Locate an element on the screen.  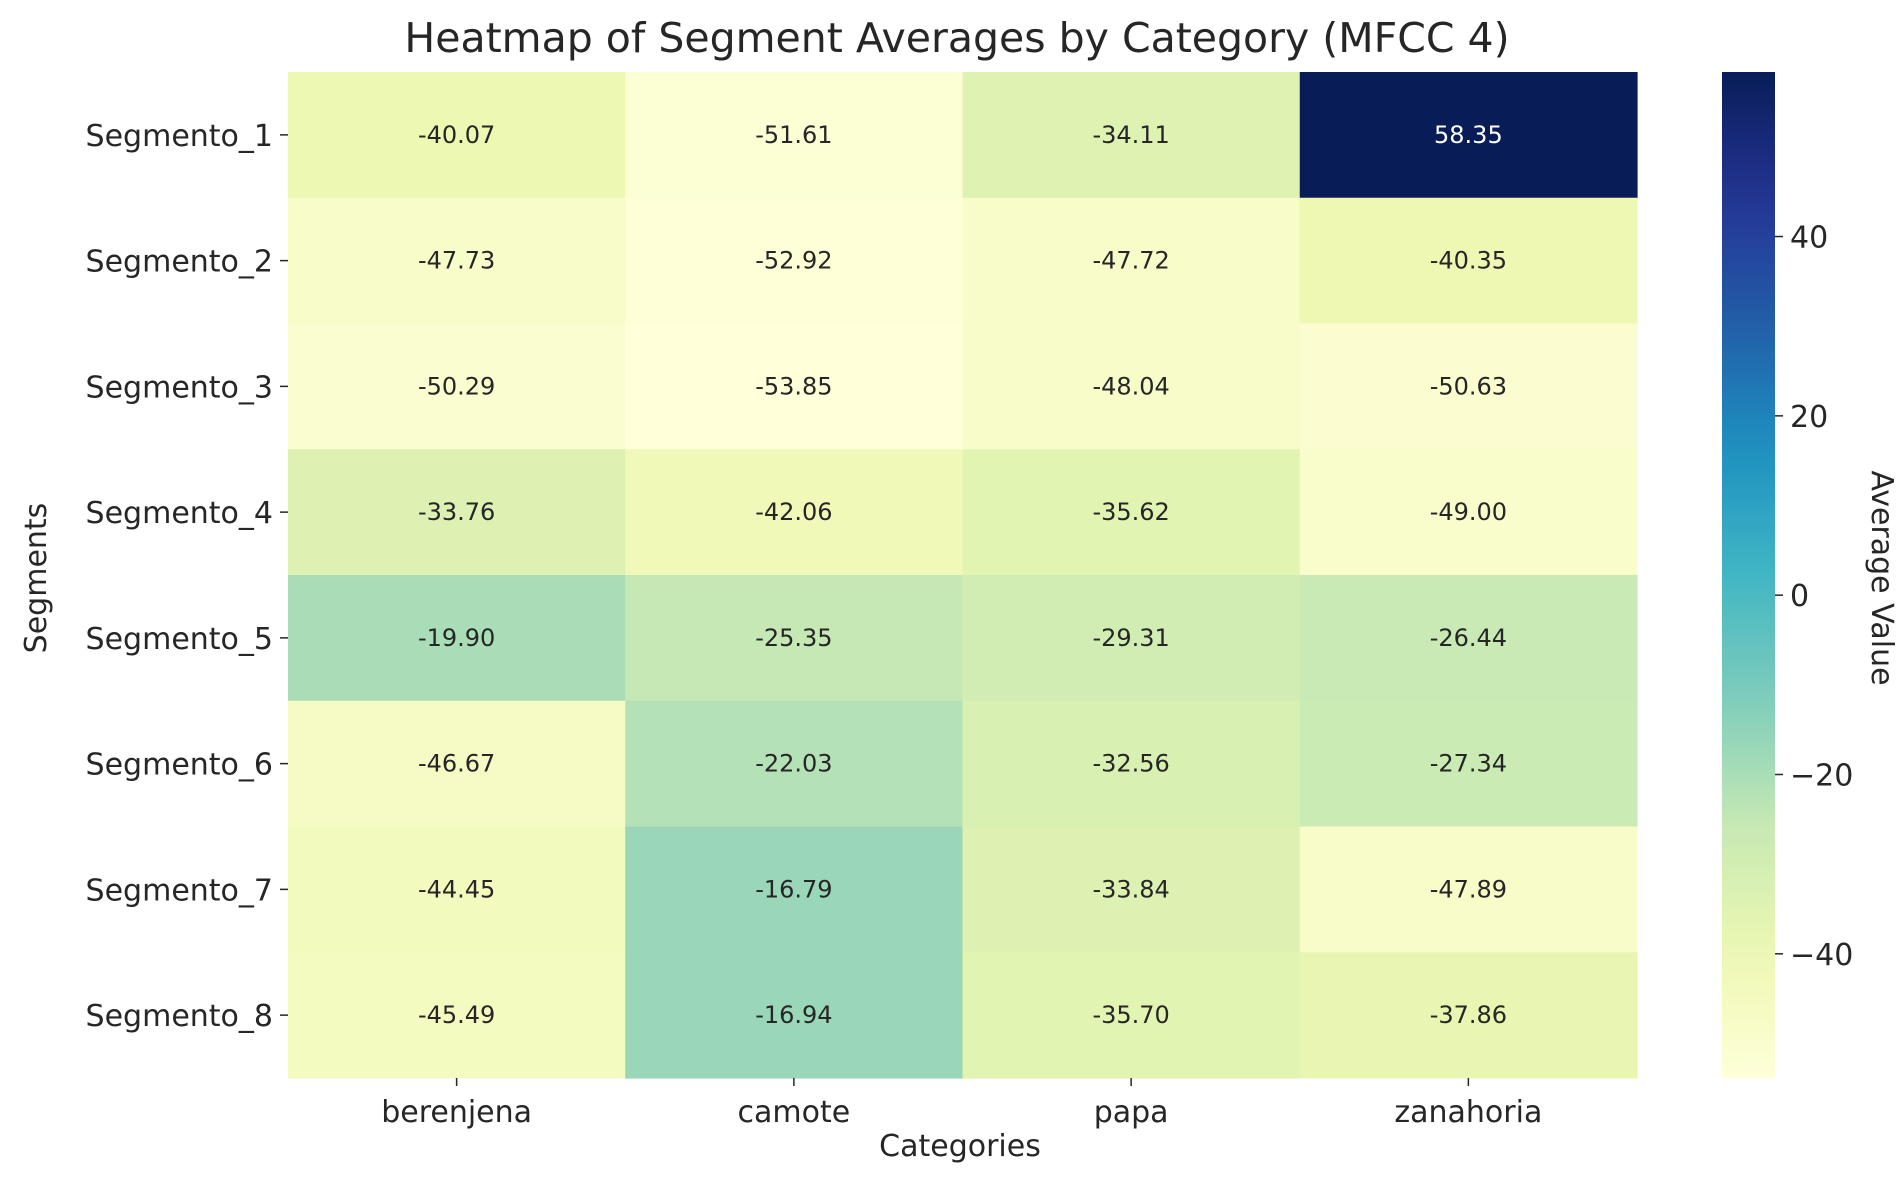
x-tick-label: zanahoria is located at coordinates (1468, 1112).